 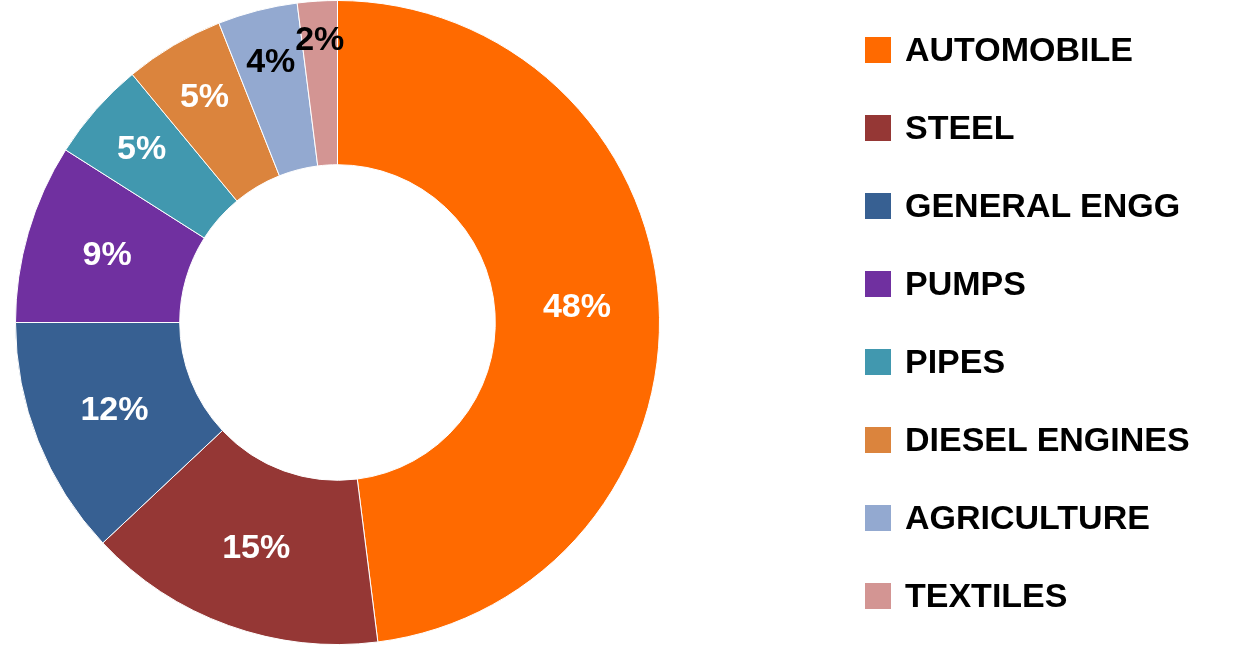 I want to click on legend-label: TEXTILES, so click(x=986, y=595).